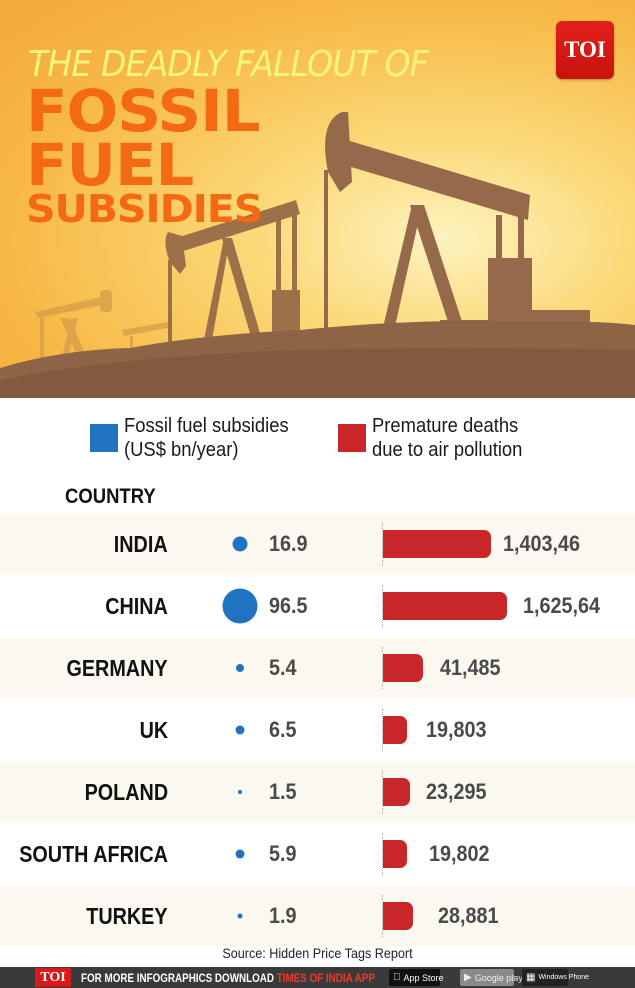 This screenshot has width=635, height=988. I want to click on deaths-value: 41,485, so click(470, 667).